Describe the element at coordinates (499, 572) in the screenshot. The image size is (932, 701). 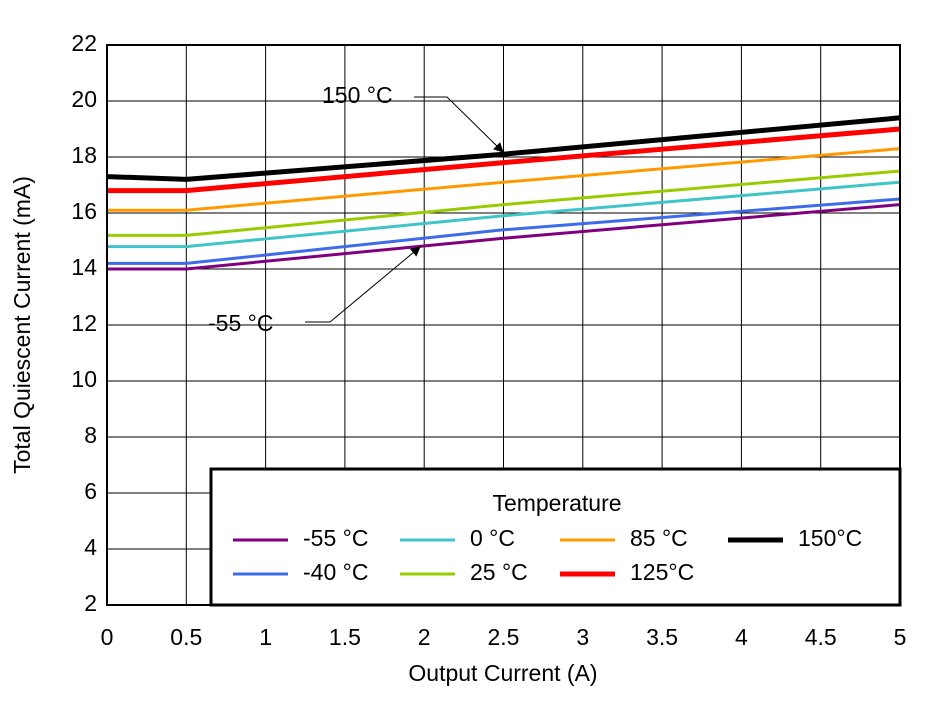
I see `legend-label: 25 °C` at that location.